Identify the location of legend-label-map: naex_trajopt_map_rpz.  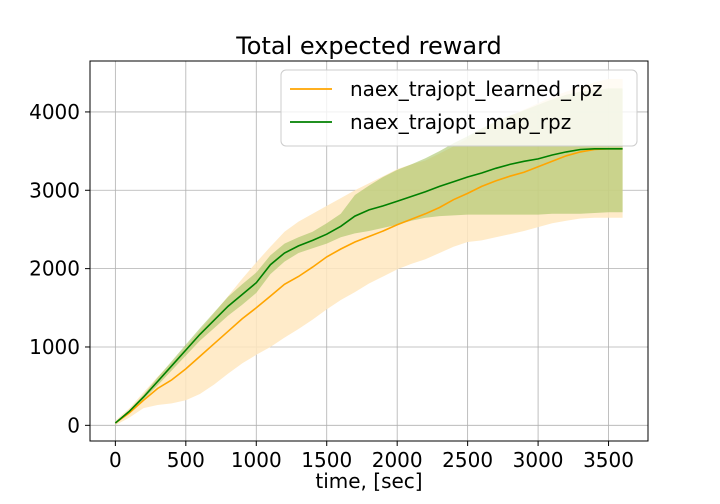
(460, 122).